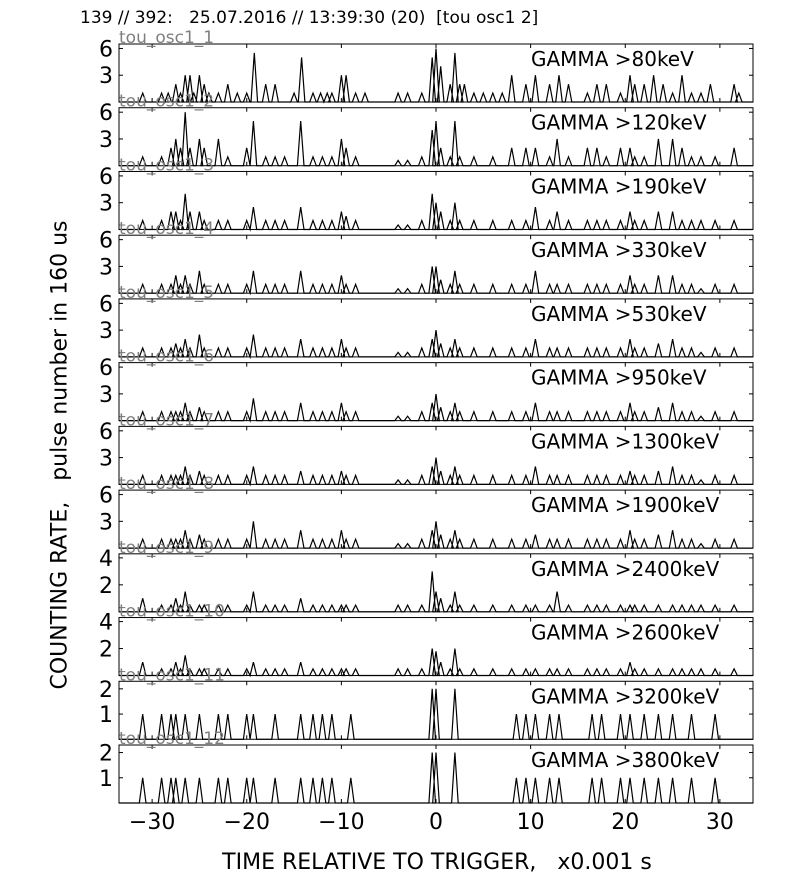 The width and height of the screenshot is (792, 882). Describe the element at coordinates (619, 123) in the screenshot. I see `panel-legend-2: GAMMA >120keV` at that location.